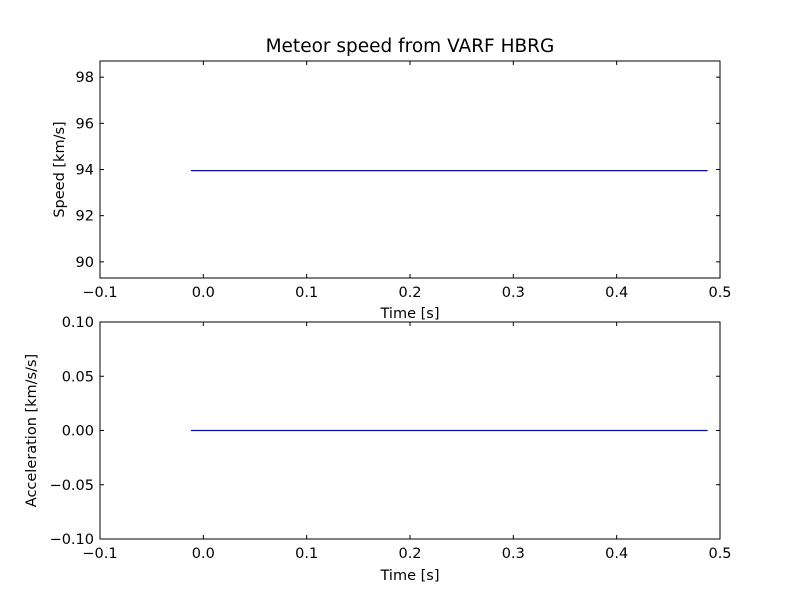 Image resolution: width=800 pixels, height=600 pixels. Describe the element at coordinates (513, 293) in the screenshot. I see `speed-x-tick-label: 0.3` at that location.